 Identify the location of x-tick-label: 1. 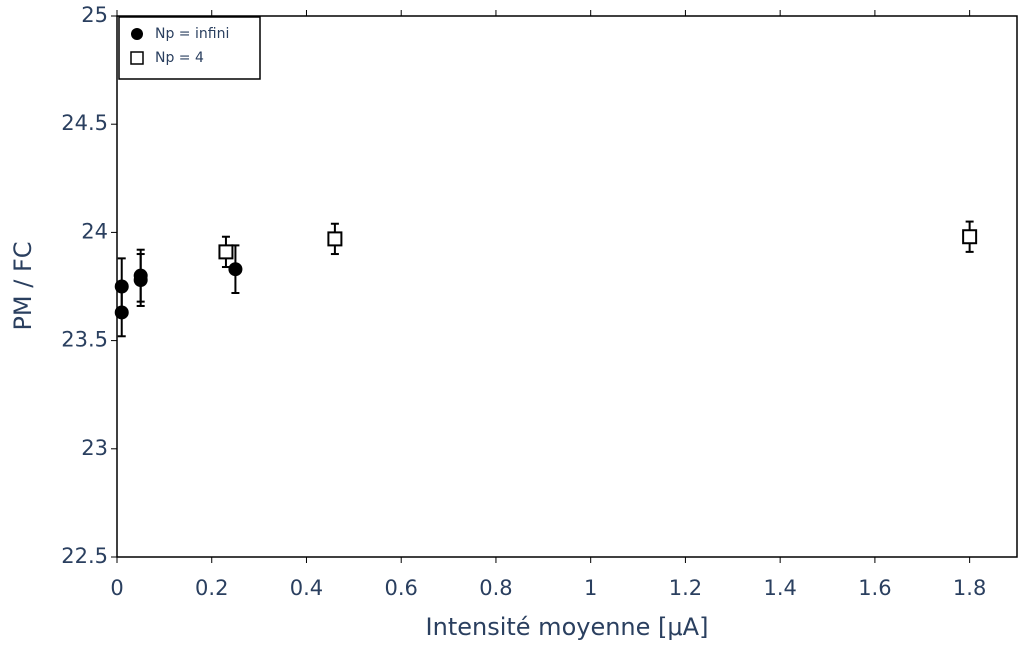
(590, 588).